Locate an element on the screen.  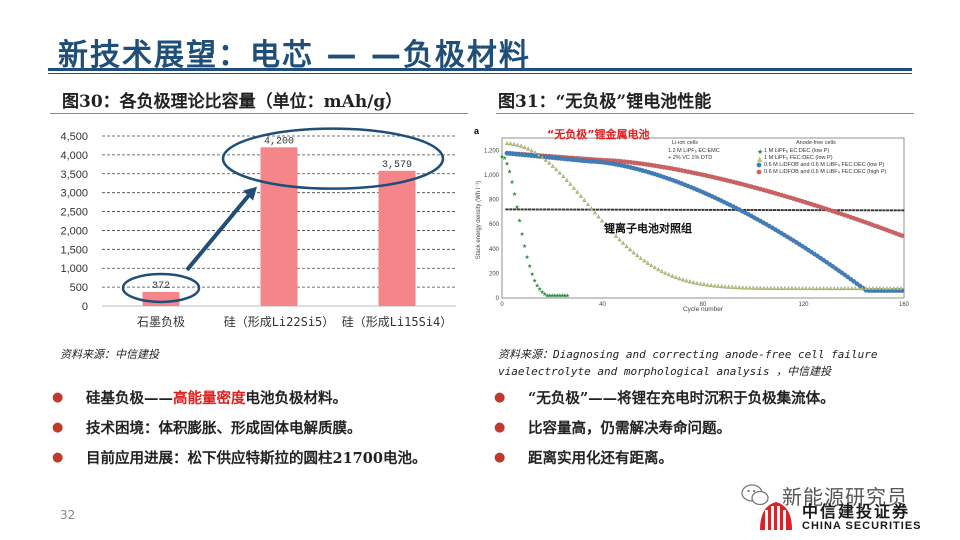
list-item: ● 距离实用化还有距离。 is located at coordinates (583, 458).